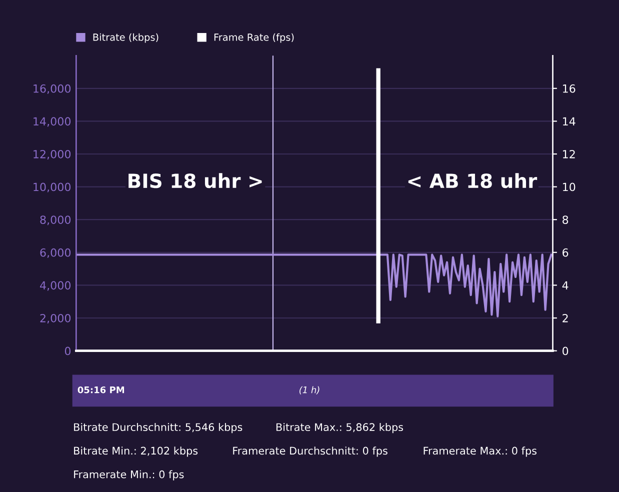  I want to click on text: Framerate Max.: 0 fps, so click(480, 451).